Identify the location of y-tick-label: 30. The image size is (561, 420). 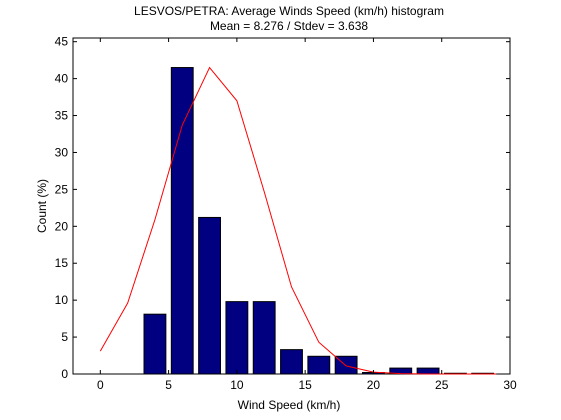
(62, 152).